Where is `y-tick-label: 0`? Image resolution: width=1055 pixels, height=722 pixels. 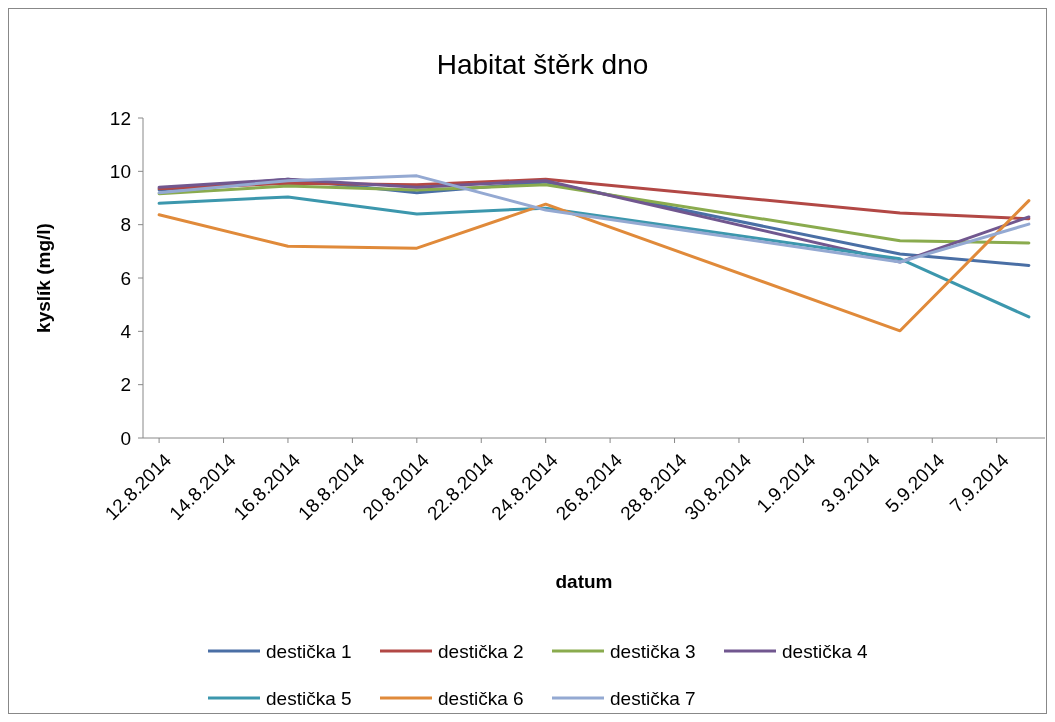
y-tick-label: 0 is located at coordinates (125, 438).